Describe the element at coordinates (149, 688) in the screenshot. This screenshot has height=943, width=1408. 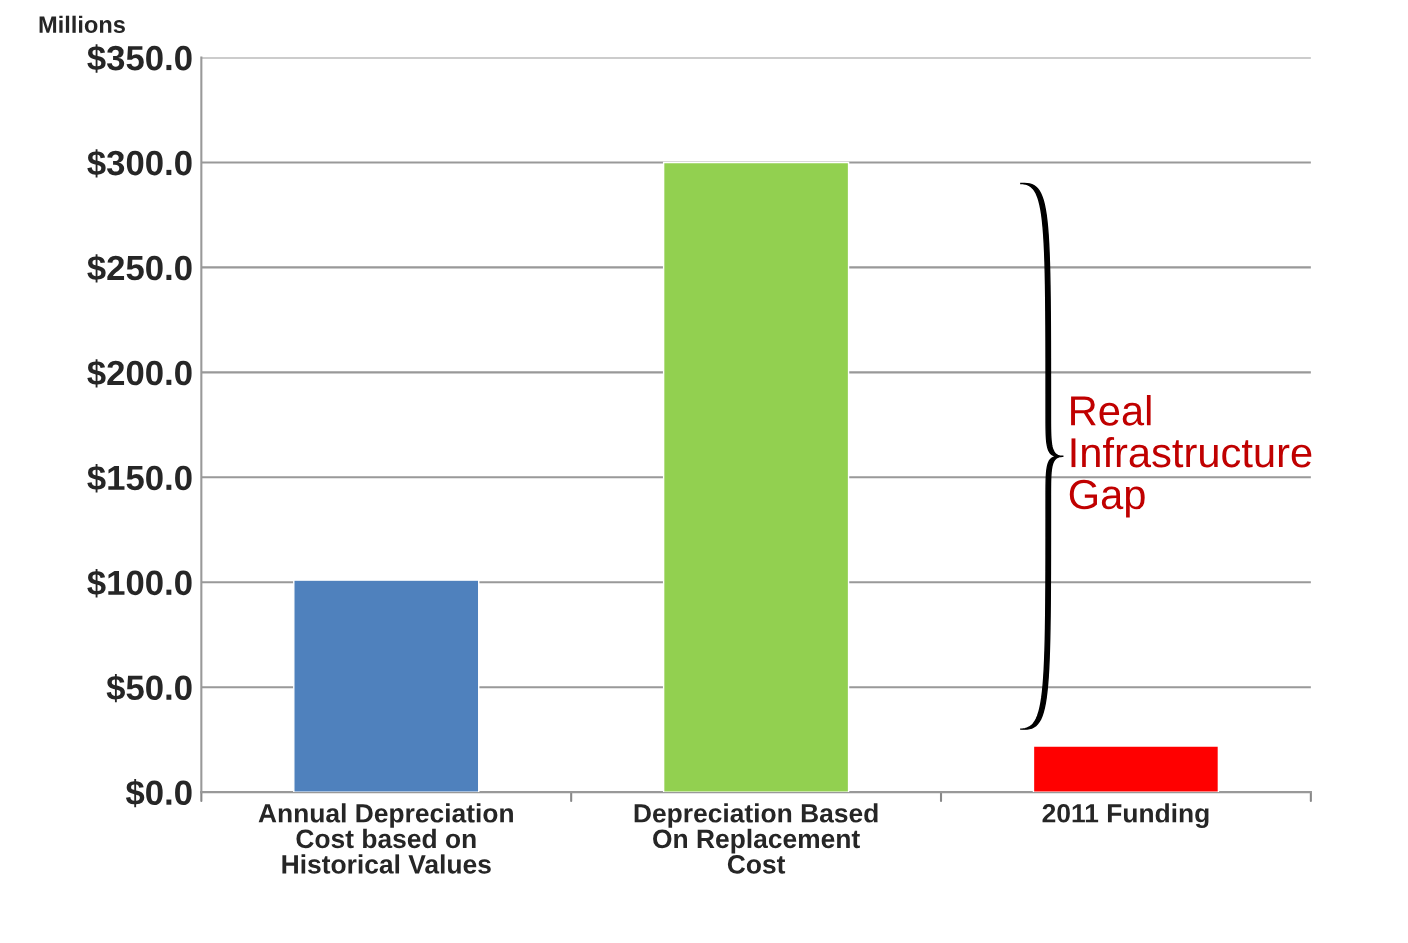
I see `y-tick-label: $50.0` at that location.